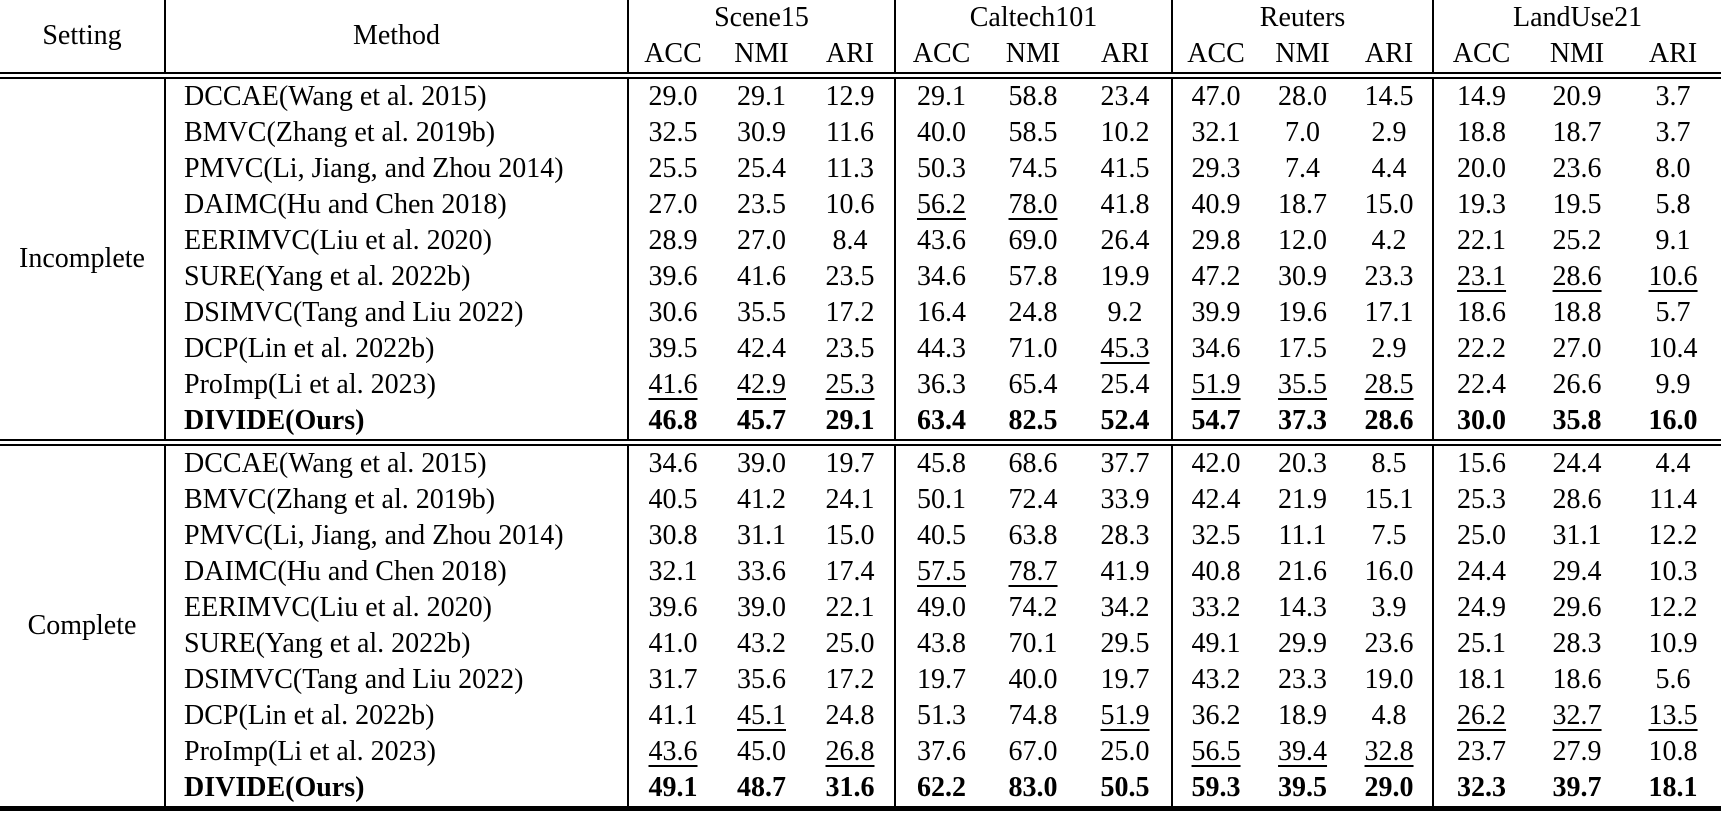 The height and width of the screenshot is (818, 1721). Describe the element at coordinates (673, 240) in the screenshot. I see `value-cell: 28.9` at that location.